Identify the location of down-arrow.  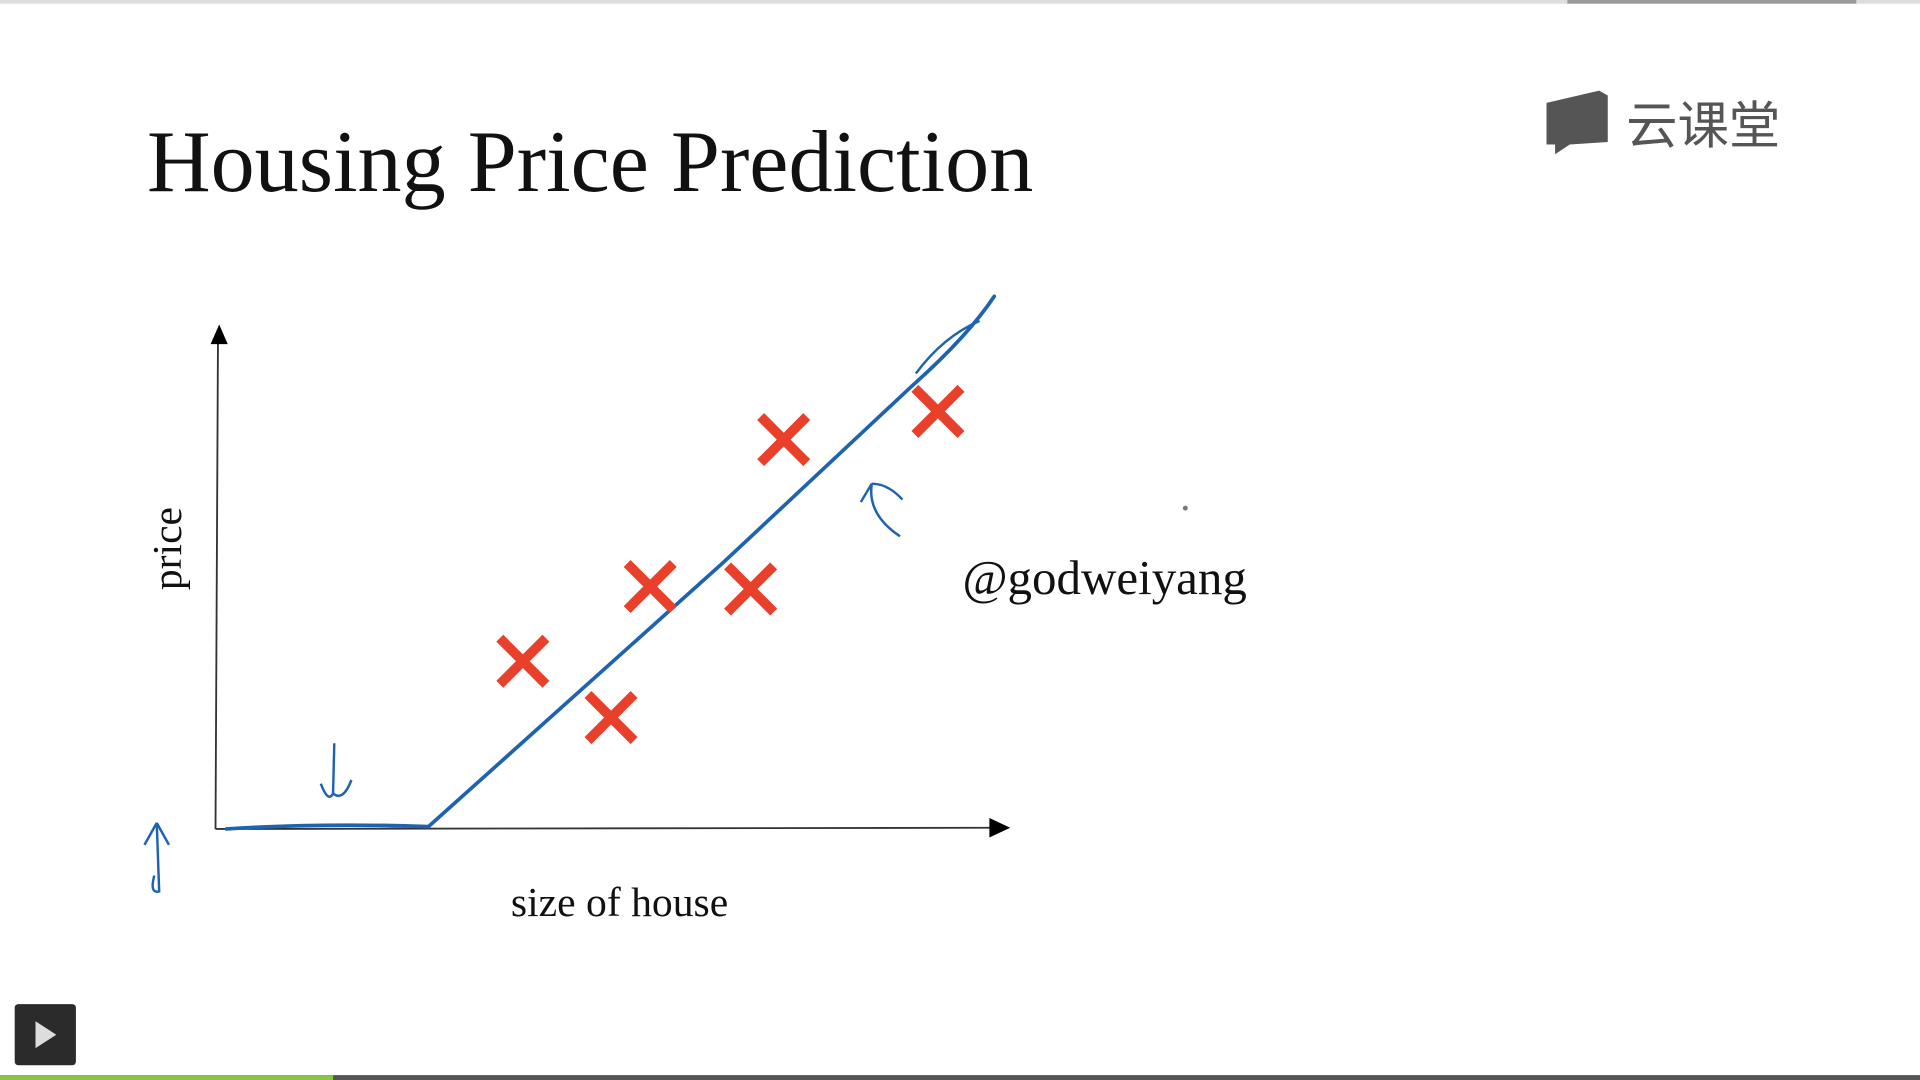
(336, 770).